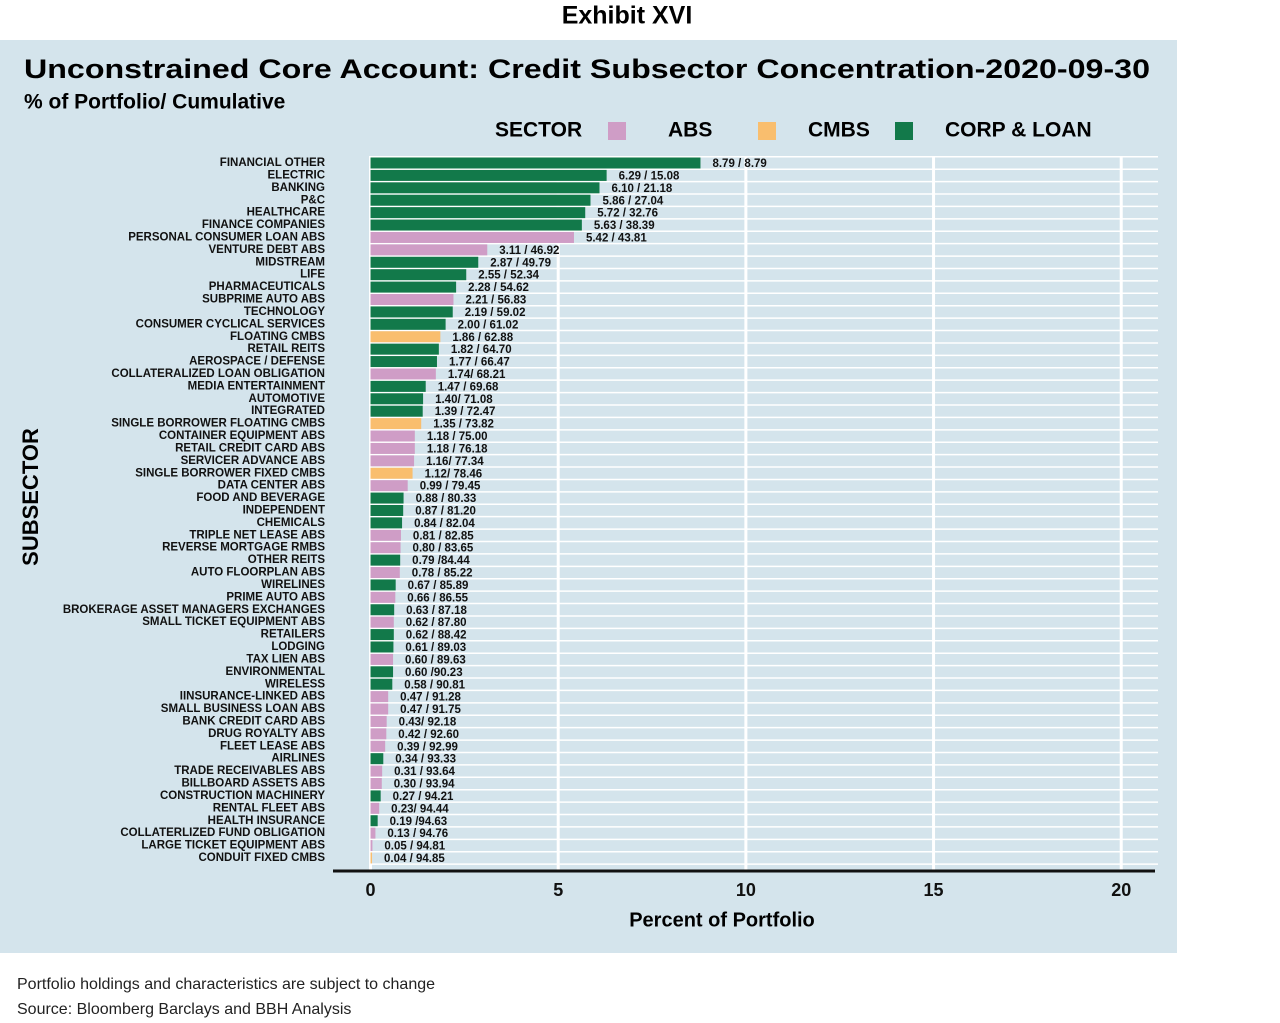 Image resolution: width=1280 pixels, height=1023 pixels. What do you see at coordinates (371, 890) in the screenshot?
I see `x-tick-label: 0` at bounding box center [371, 890].